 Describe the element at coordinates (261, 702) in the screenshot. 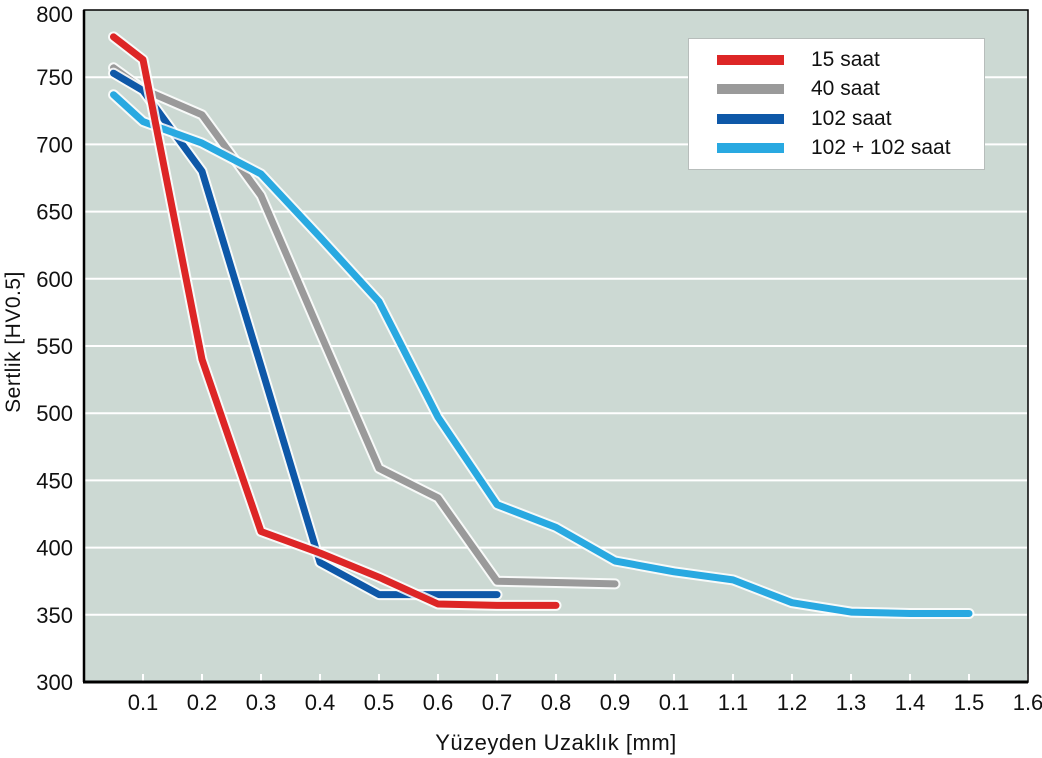

I see `x-tick-label: 0.3` at that location.